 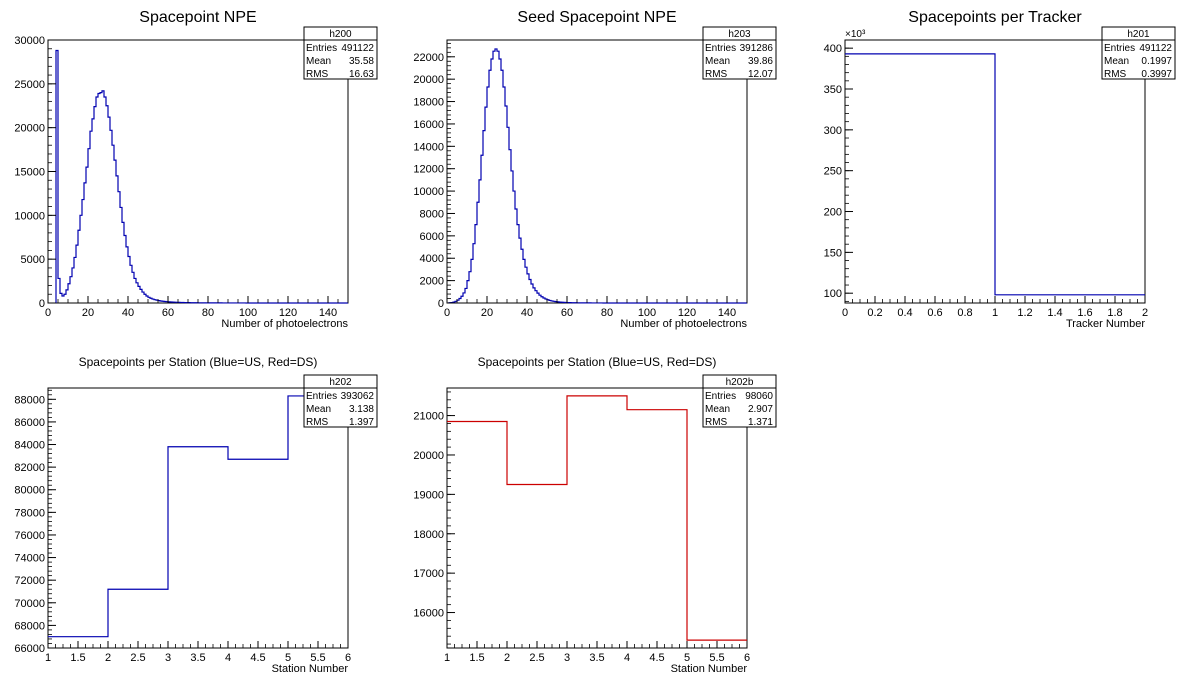 I want to click on stats-value: 393062, so click(x=358, y=396).